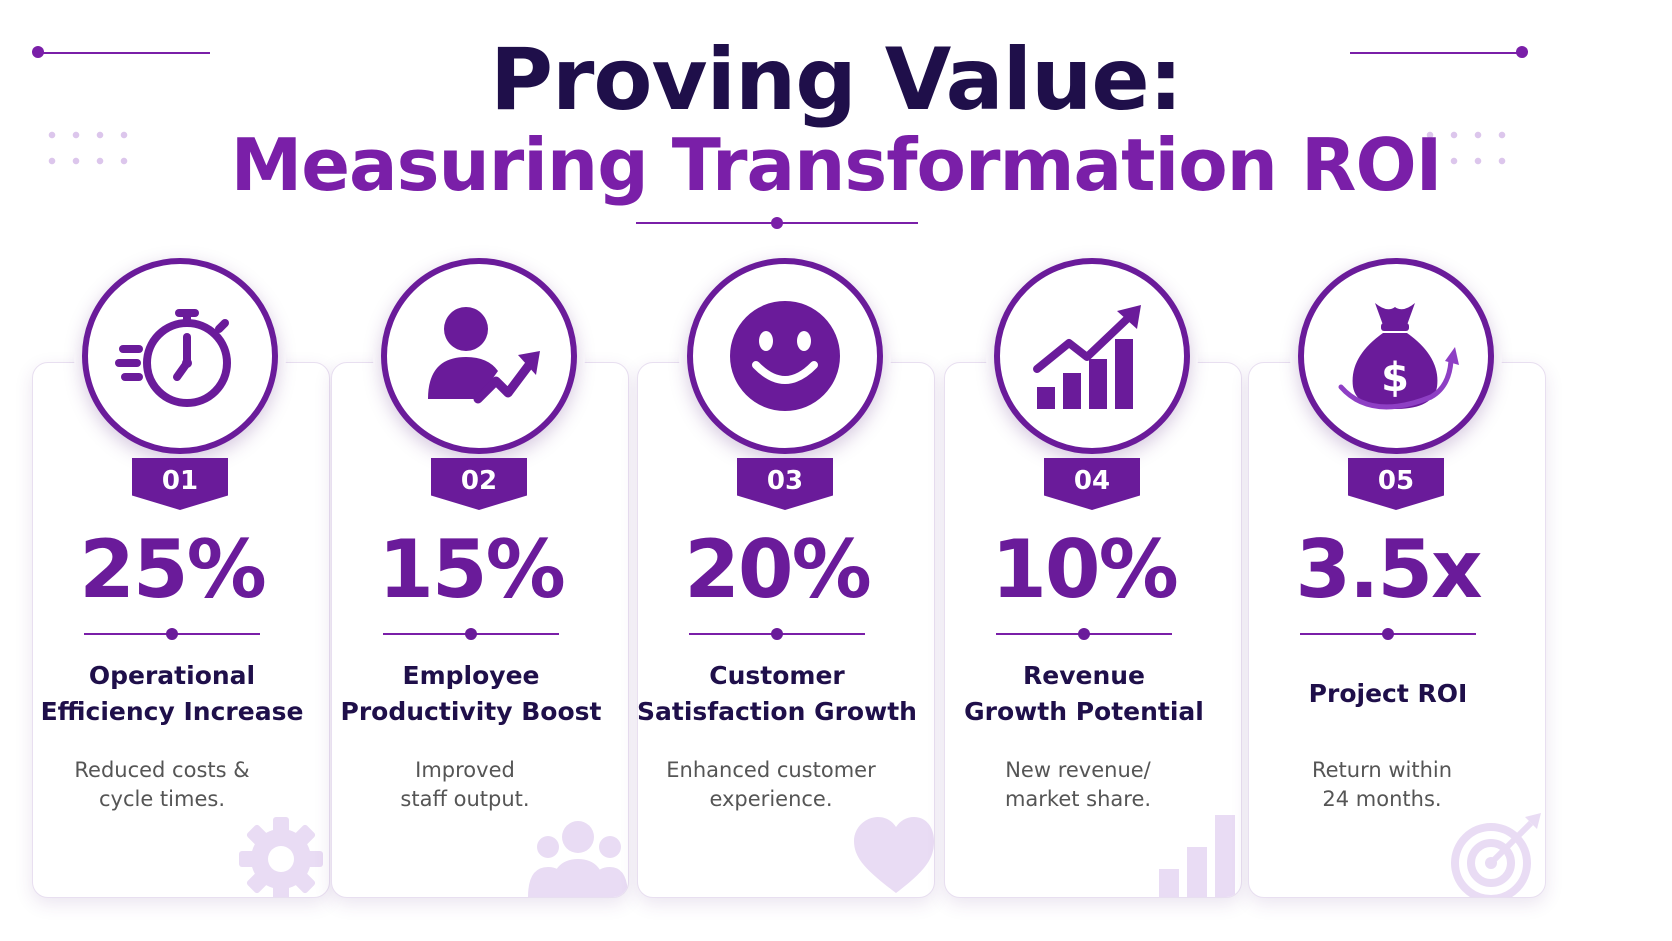 The width and height of the screenshot is (1672, 941). Describe the element at coordinates (1084, 569) in the screenshot. I see `metric-value: 10%` at that location.